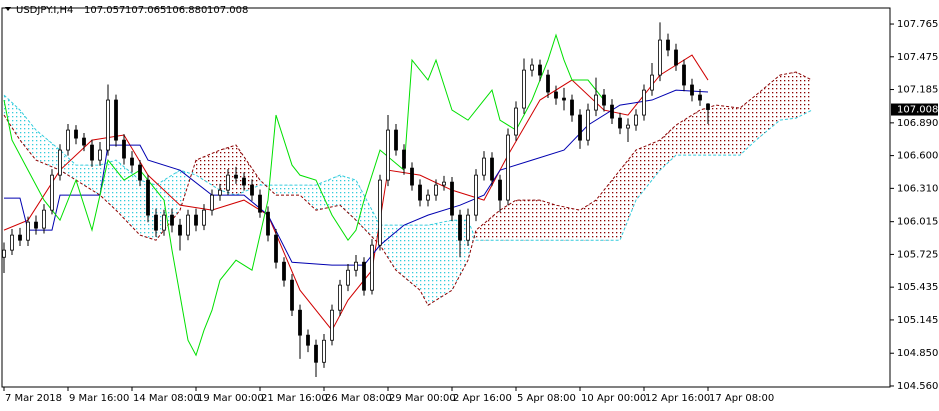 This screenshot has height=411, width=939. What do you see at coordinates (8, 9) in the screenshot?
I see `header-arrow` at bounding box center [8, 9].